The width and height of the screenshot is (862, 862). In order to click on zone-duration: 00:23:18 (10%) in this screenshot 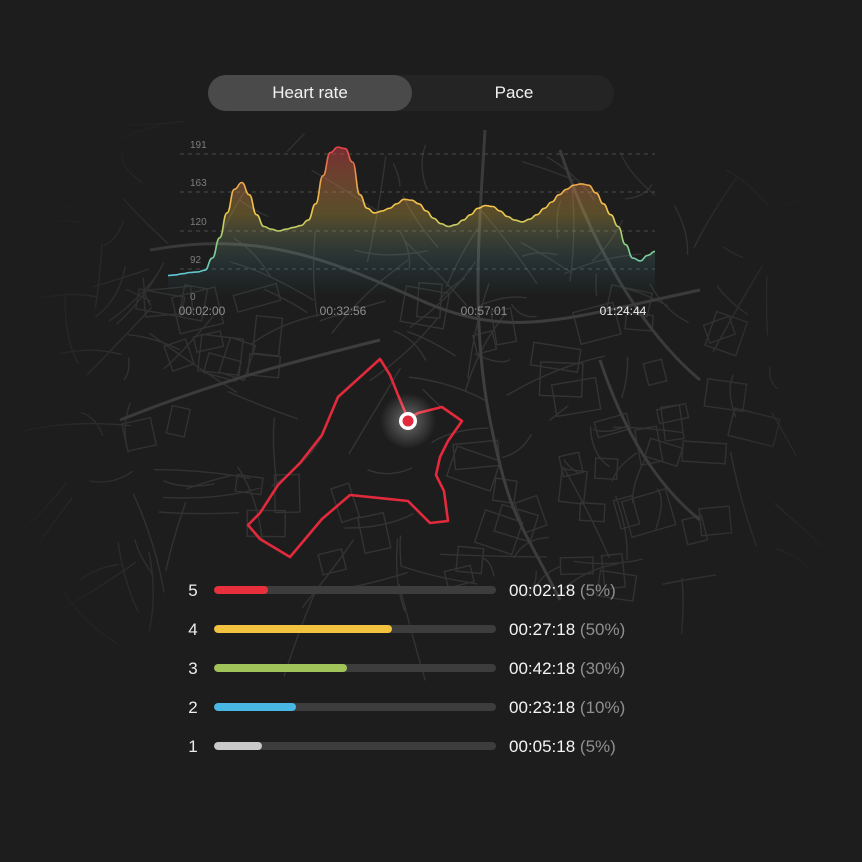, I will do `click(567, 707)`.